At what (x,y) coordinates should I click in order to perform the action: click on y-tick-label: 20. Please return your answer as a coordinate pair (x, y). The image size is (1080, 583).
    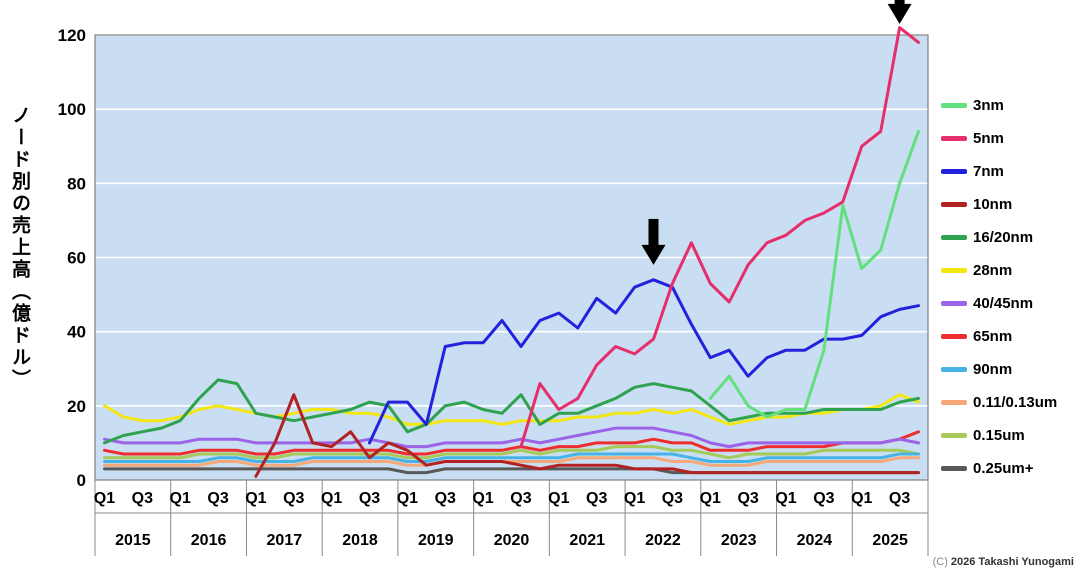
    Looking at the image, I should click on (76, 406).